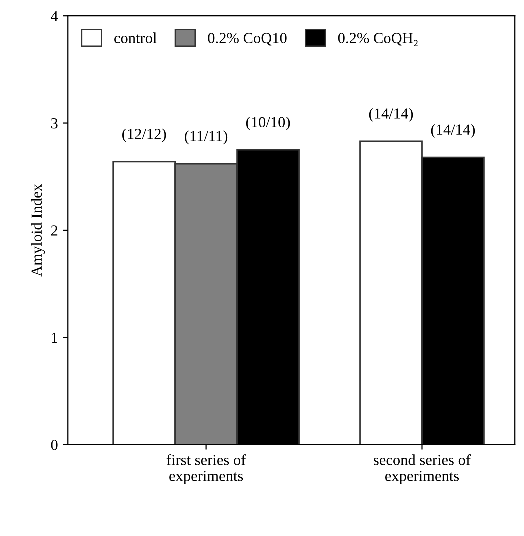 The image size is (524, 536). Describe the element at coordinates (54, 231) in the screenshot. I see `y-tick-label: 2` at that location.